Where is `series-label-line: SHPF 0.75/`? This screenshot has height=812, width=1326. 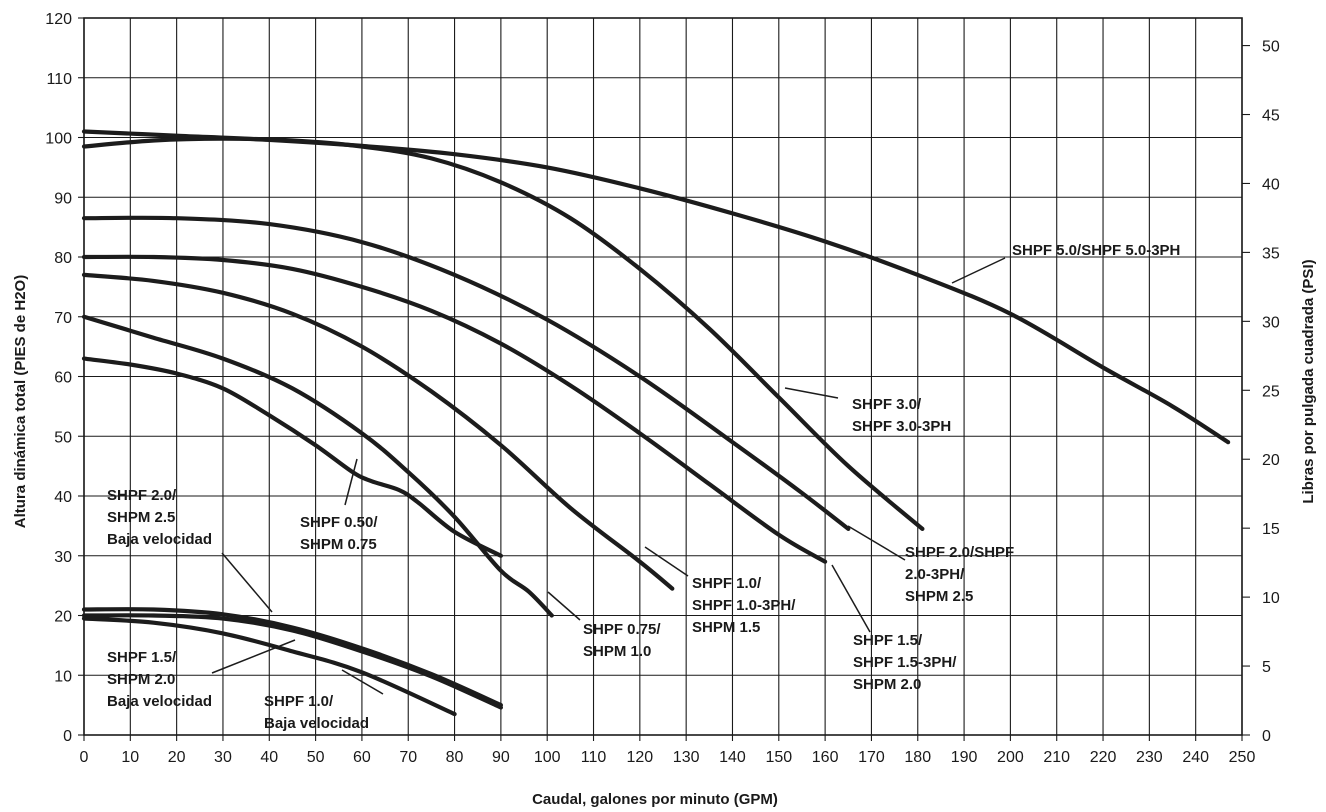 series-label-line: SHPF 0.75/ is located at coordinates (622, 629).